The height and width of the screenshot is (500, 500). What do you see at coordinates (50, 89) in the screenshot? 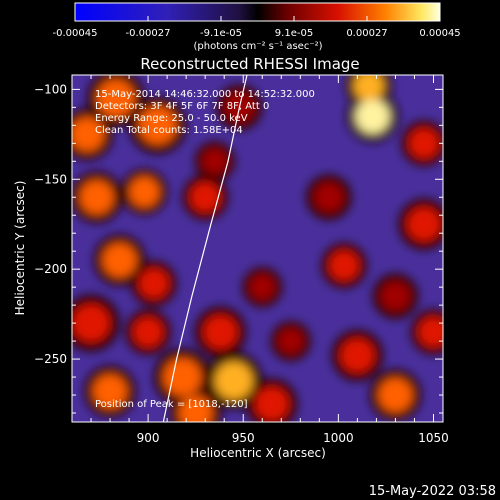
I see `y-tick-label: −100` at bounding box center [50, 89].